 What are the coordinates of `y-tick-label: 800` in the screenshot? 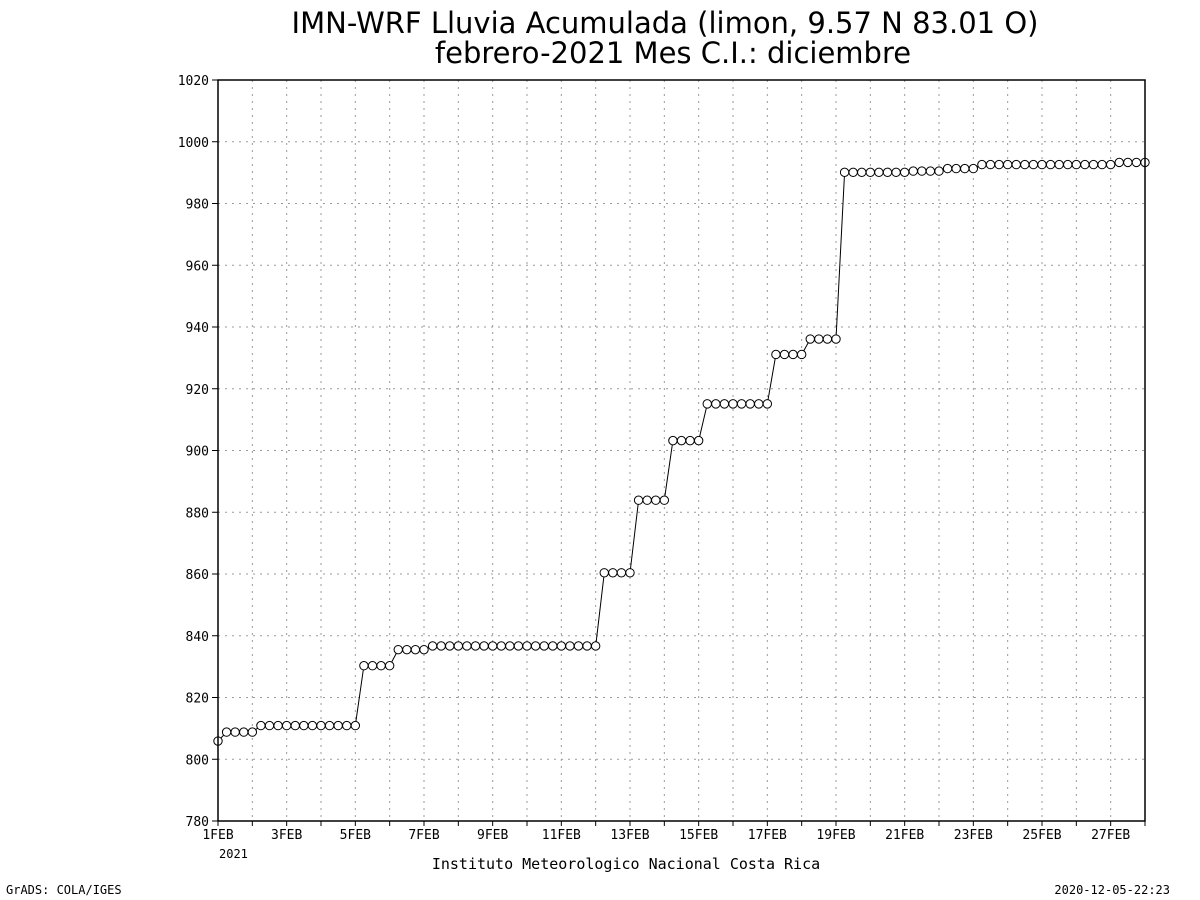 It's located at (197, 760).